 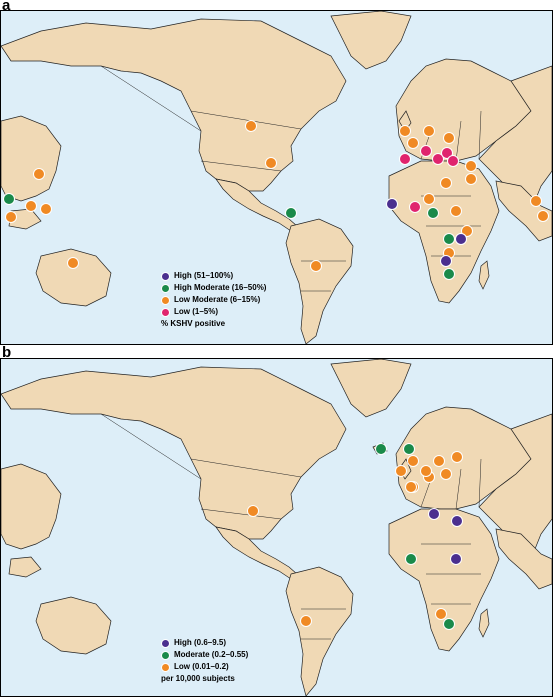 What do you see at coordinates (220, 287) in the screenshot?
I see `legend-label-high-moderate: High Moderate (16–50%)` at bounding box center [220, 287].